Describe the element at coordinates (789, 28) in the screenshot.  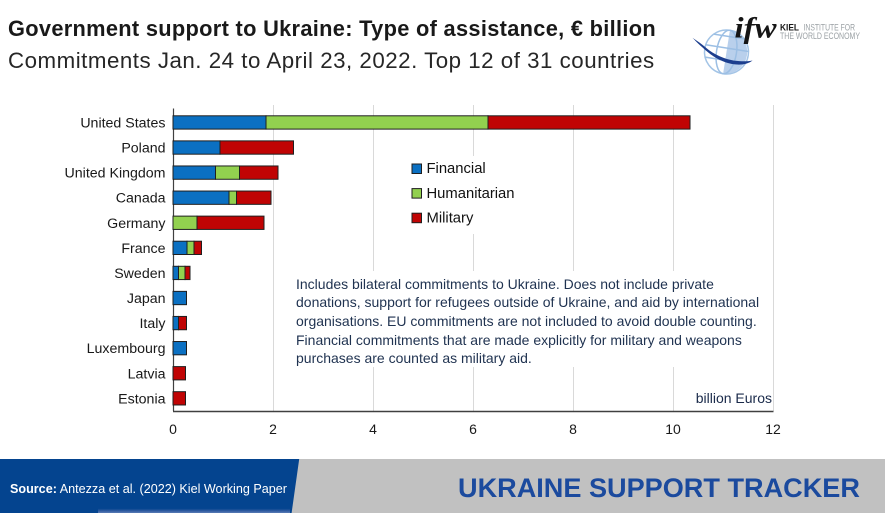
I see `svg-text: KIEL` at that location.